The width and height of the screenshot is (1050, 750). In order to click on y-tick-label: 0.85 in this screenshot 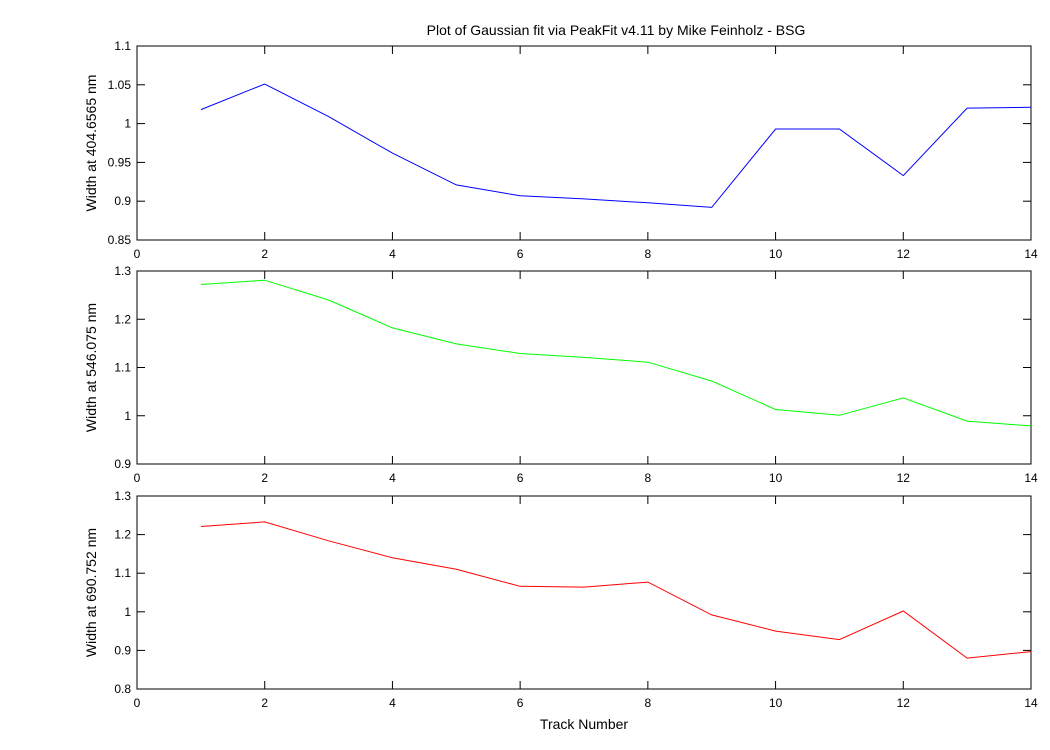, I will do `click(120, 240)`.